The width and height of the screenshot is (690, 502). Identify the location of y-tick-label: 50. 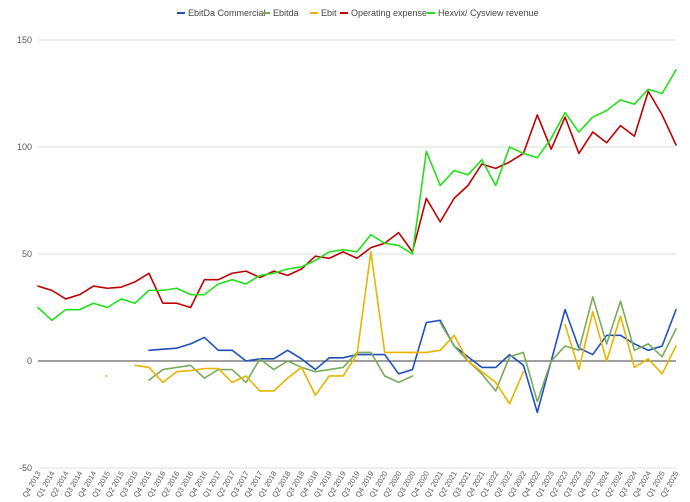
(27, 254).